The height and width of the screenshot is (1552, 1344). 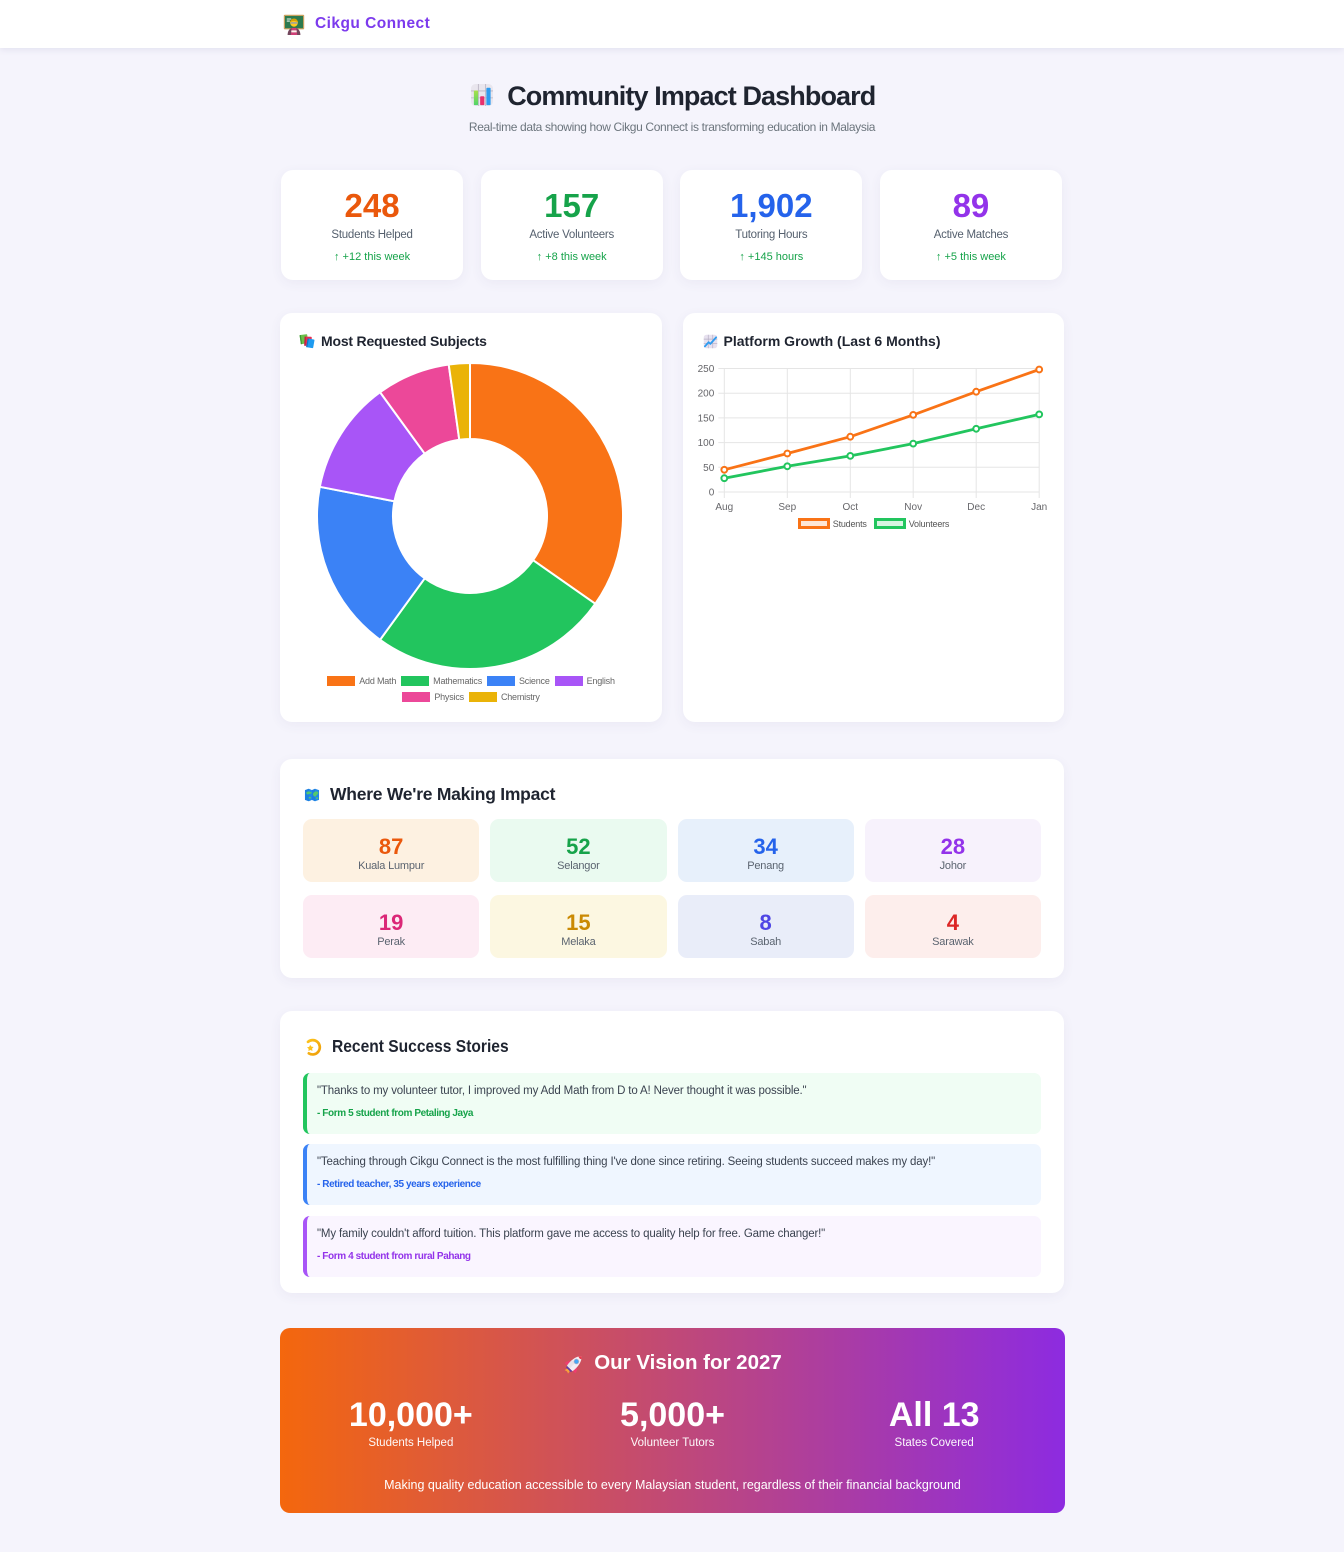 What do you see at coordinates (705, 443) in the screenshot?
I see `svg-text: 100` at bounding box center [705, 443].